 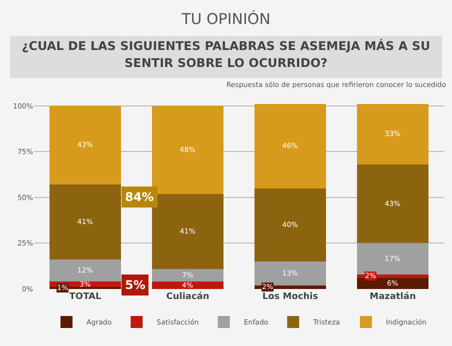 I want to click on chart-title: TU OPINIÓN, so click(x=226, y=19).